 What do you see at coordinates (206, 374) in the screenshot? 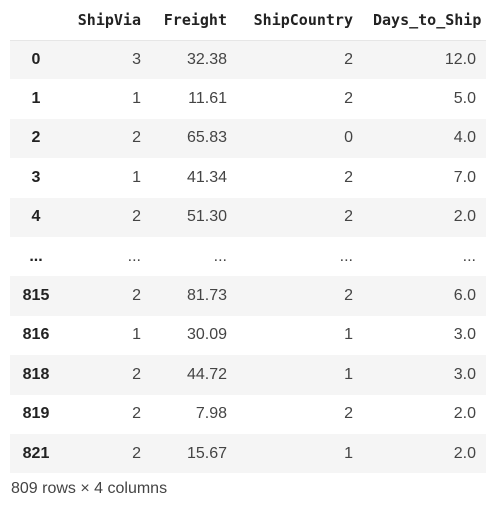
I see `cell-freight: 44.72` at bounding box center [206, 374].